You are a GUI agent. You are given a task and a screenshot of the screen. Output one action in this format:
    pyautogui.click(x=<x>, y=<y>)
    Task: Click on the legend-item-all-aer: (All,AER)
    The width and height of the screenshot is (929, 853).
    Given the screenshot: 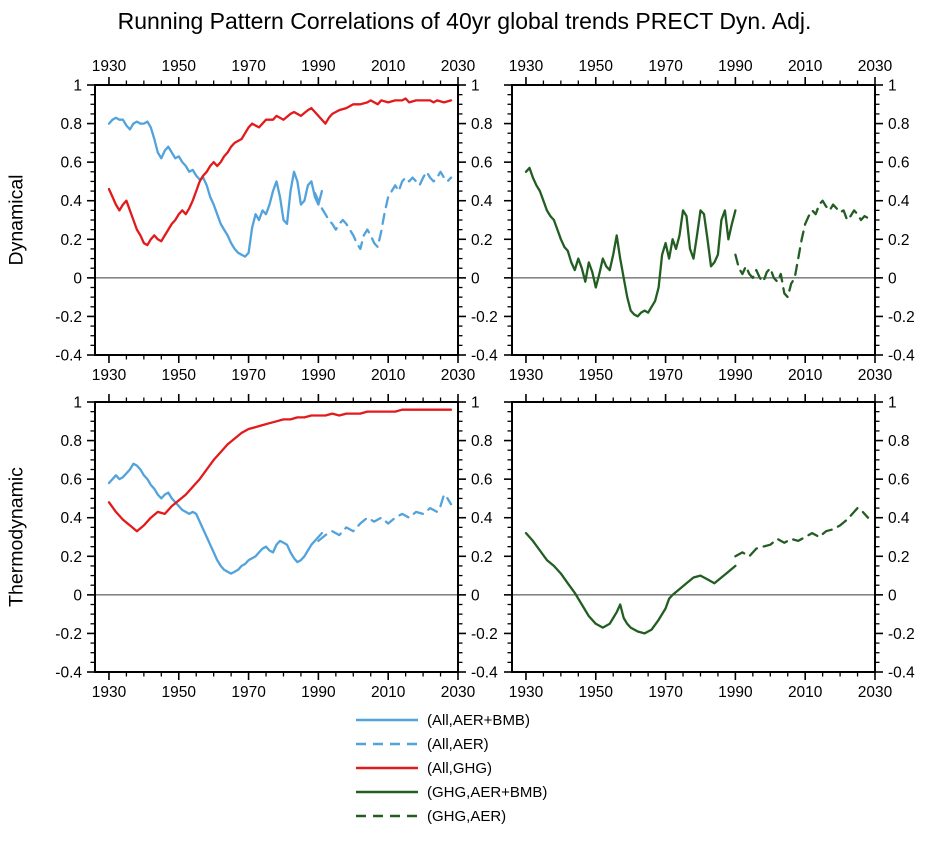 What is the action you would take?
    pyautogui.click(x=451, y=744)
    